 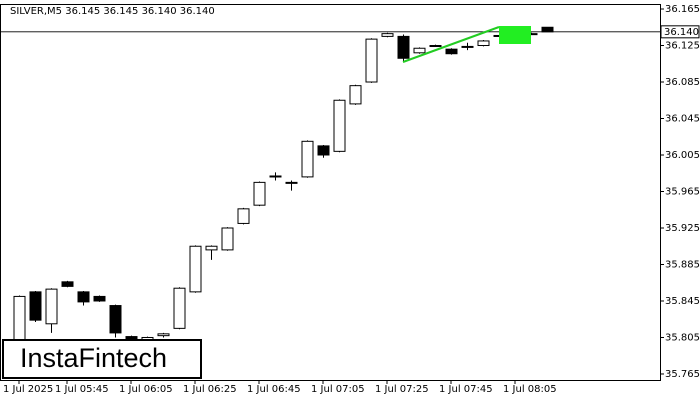 I want to click on x-tick-label: 1 Jul 07:45, so click(x=466, y=389).